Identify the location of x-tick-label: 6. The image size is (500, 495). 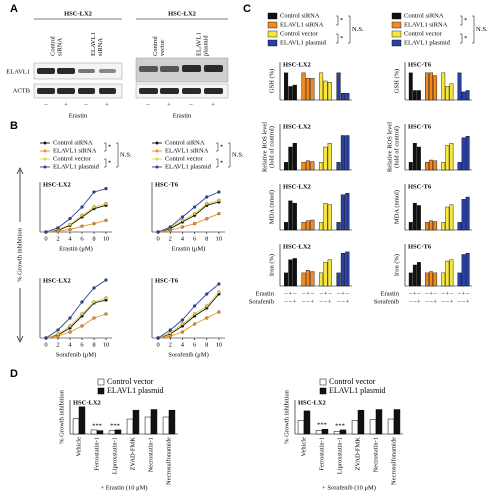
(82, 238).